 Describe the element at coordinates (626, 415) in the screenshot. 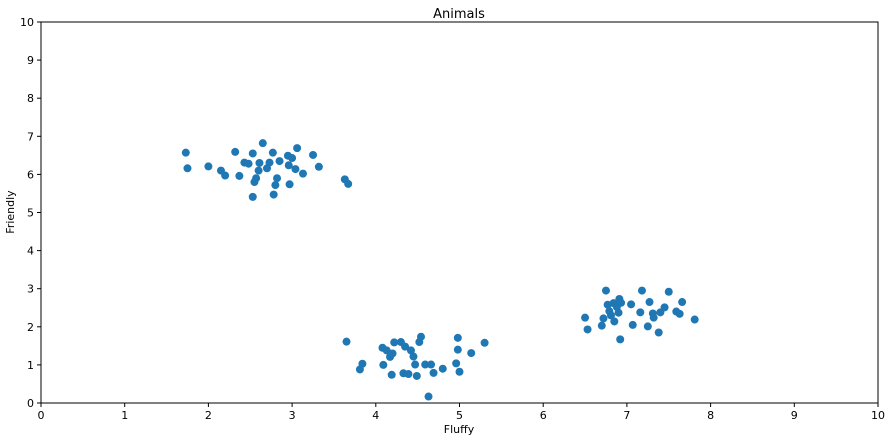

I see `x-tick-label: 7` at that location.